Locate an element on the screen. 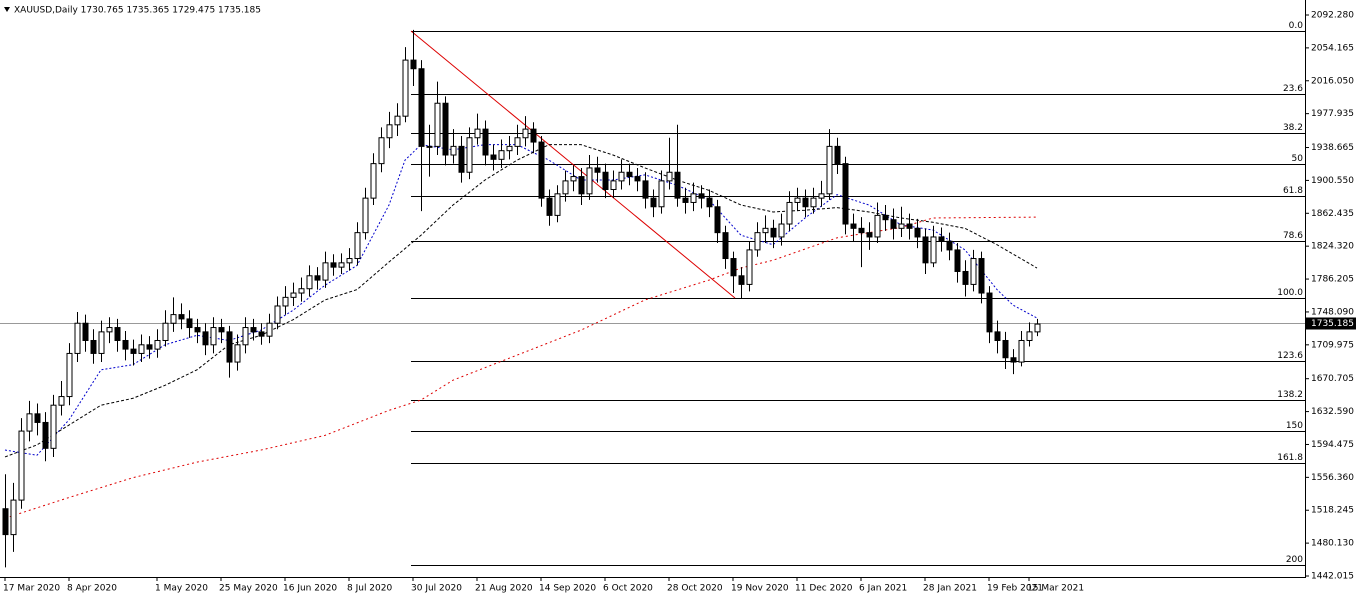  y-tick-label: 1862.435 is located at coordinates (1332, 214).